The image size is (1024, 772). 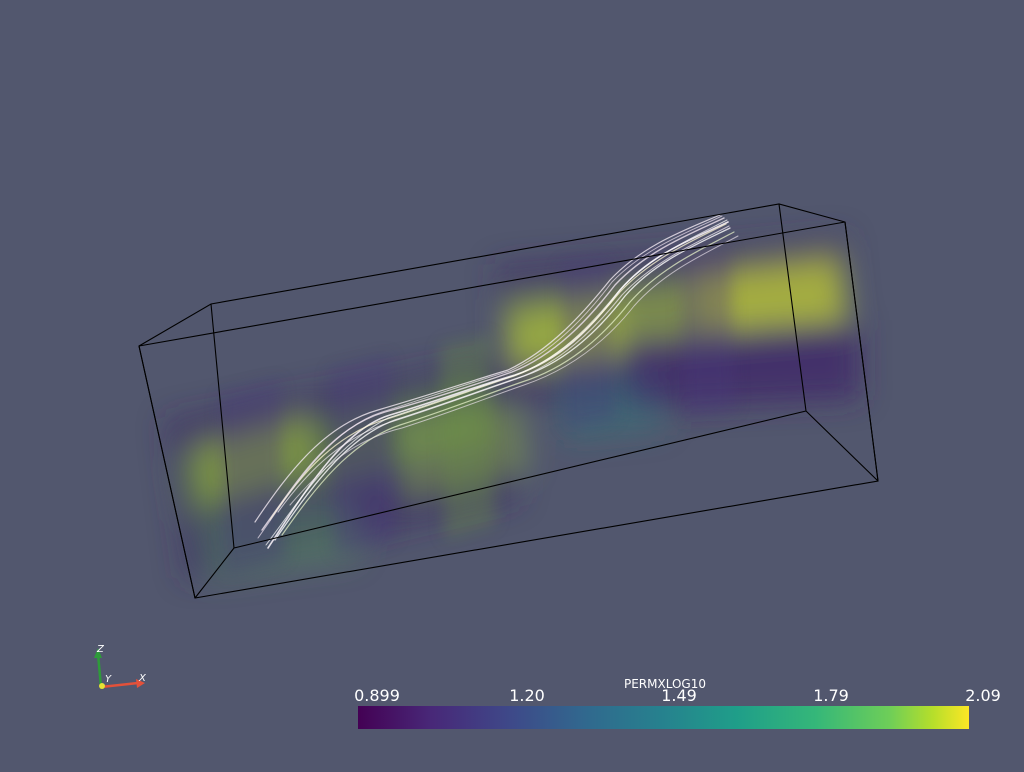 I want to click on x-axis-label: X, so click(x=142, y=678).